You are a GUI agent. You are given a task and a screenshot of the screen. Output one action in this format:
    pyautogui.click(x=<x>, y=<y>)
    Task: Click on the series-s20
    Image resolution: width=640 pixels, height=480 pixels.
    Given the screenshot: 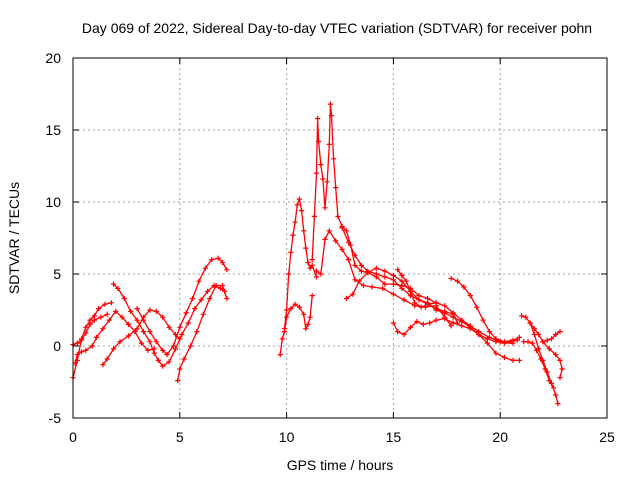 What is the action you would take?
    pyautogui.click(x=551, y=337)
    